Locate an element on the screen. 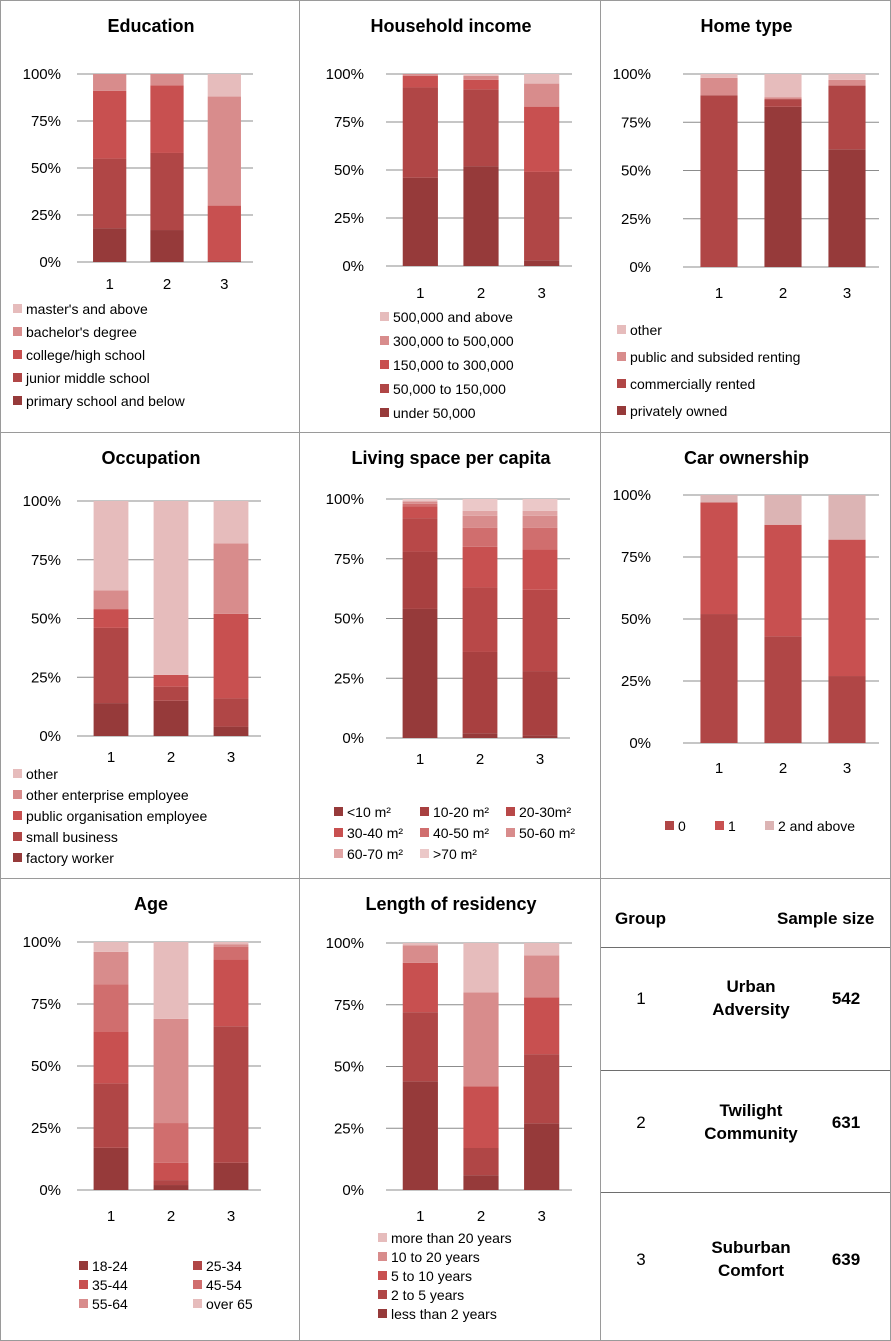  legend-label: public organisation employee is located at coordinates (117, 816).